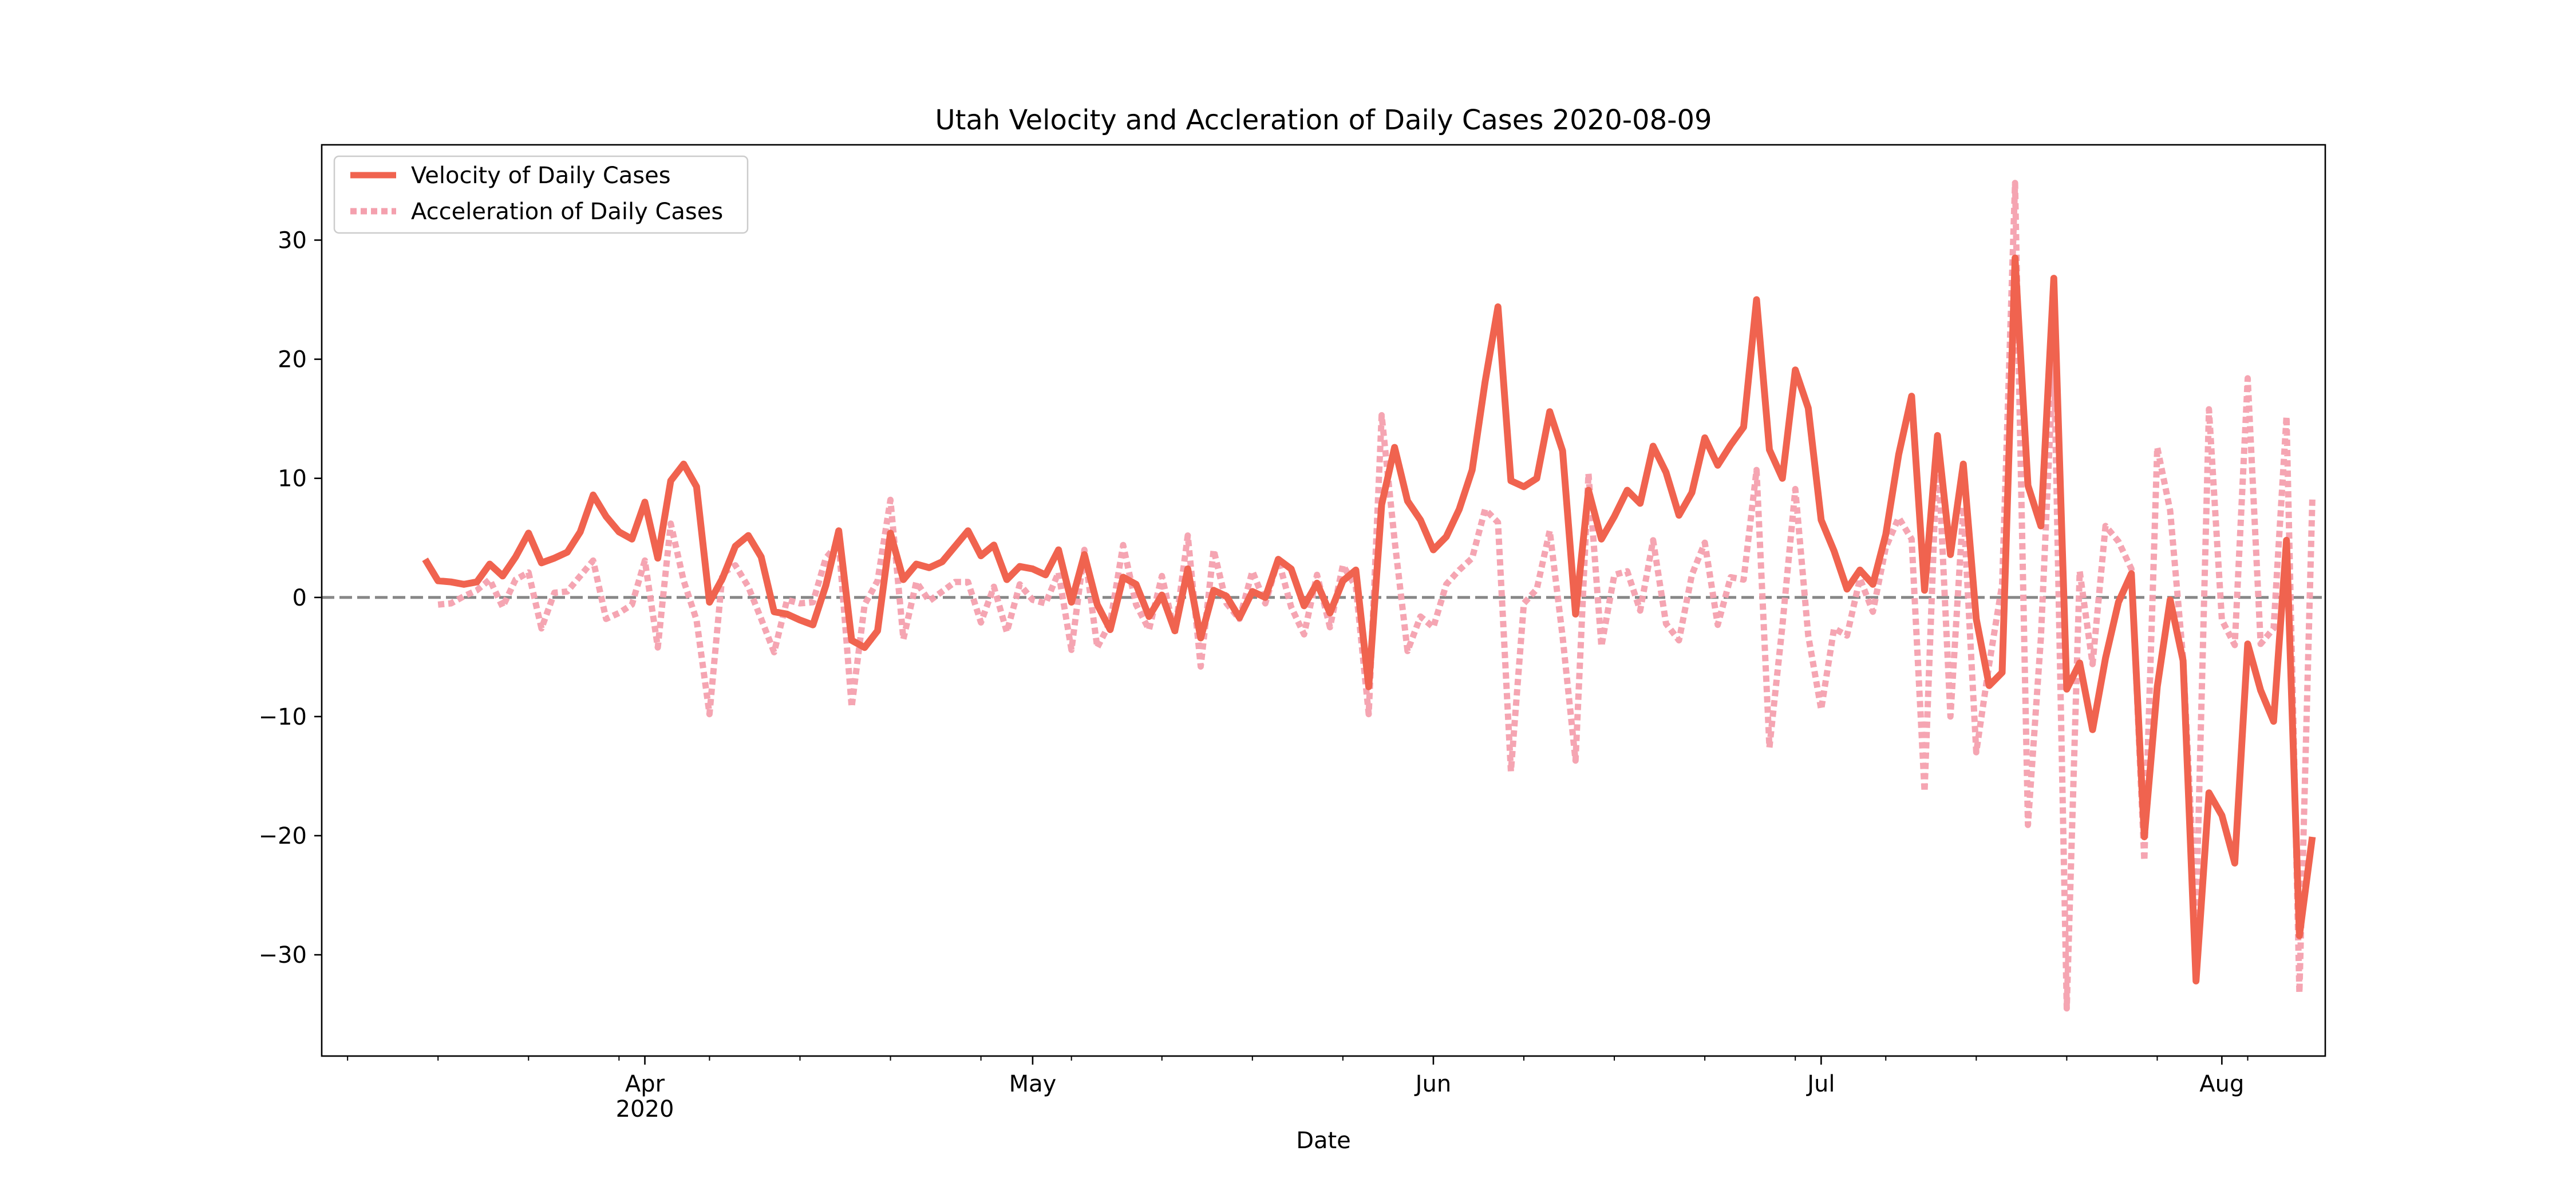  What do you see at coordinates (292, 479) in the screenshot?
I see `y-tick-label: 10` at bounding box center [292, 479].